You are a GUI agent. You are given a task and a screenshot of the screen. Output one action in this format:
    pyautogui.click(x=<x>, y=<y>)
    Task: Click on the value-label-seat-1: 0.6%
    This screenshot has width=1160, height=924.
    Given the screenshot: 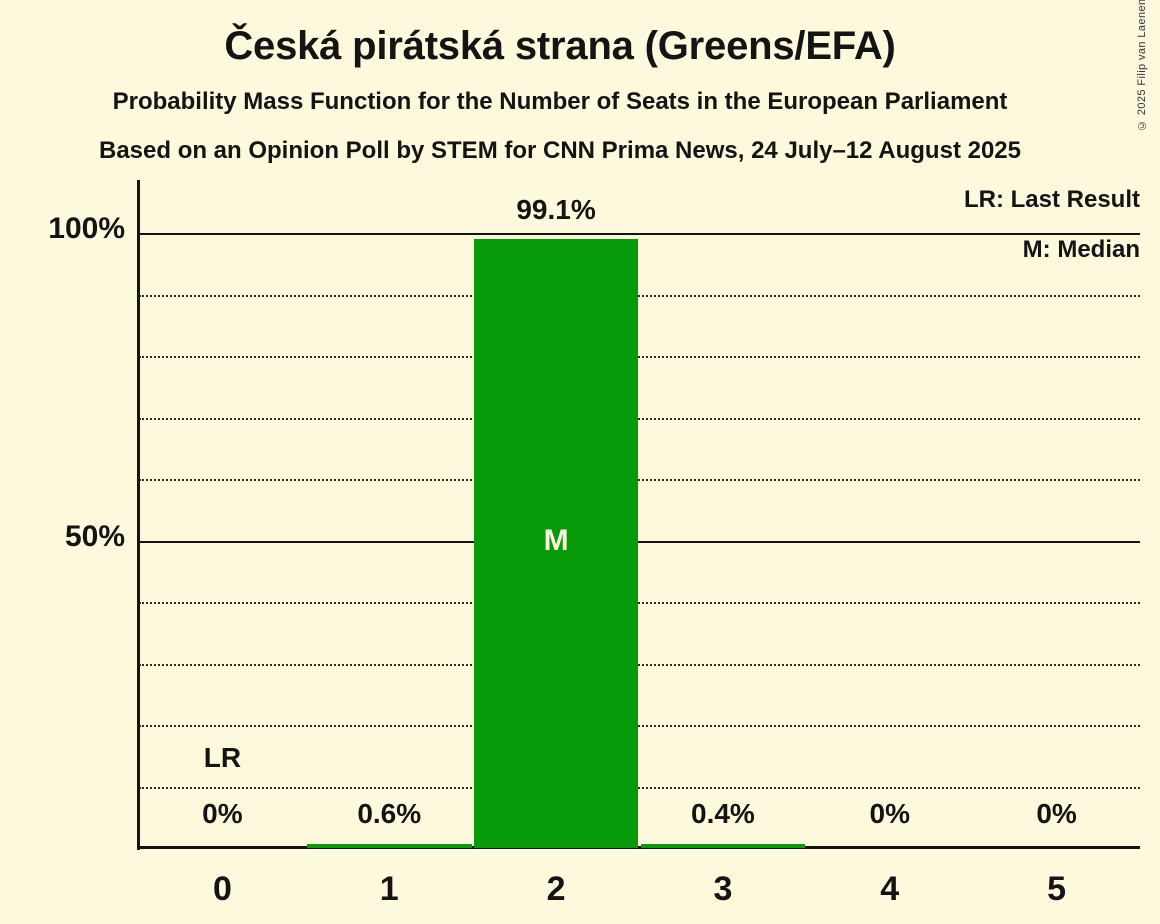 What is the action you would take?
    pyautogui.click(x=389, y=813)
    